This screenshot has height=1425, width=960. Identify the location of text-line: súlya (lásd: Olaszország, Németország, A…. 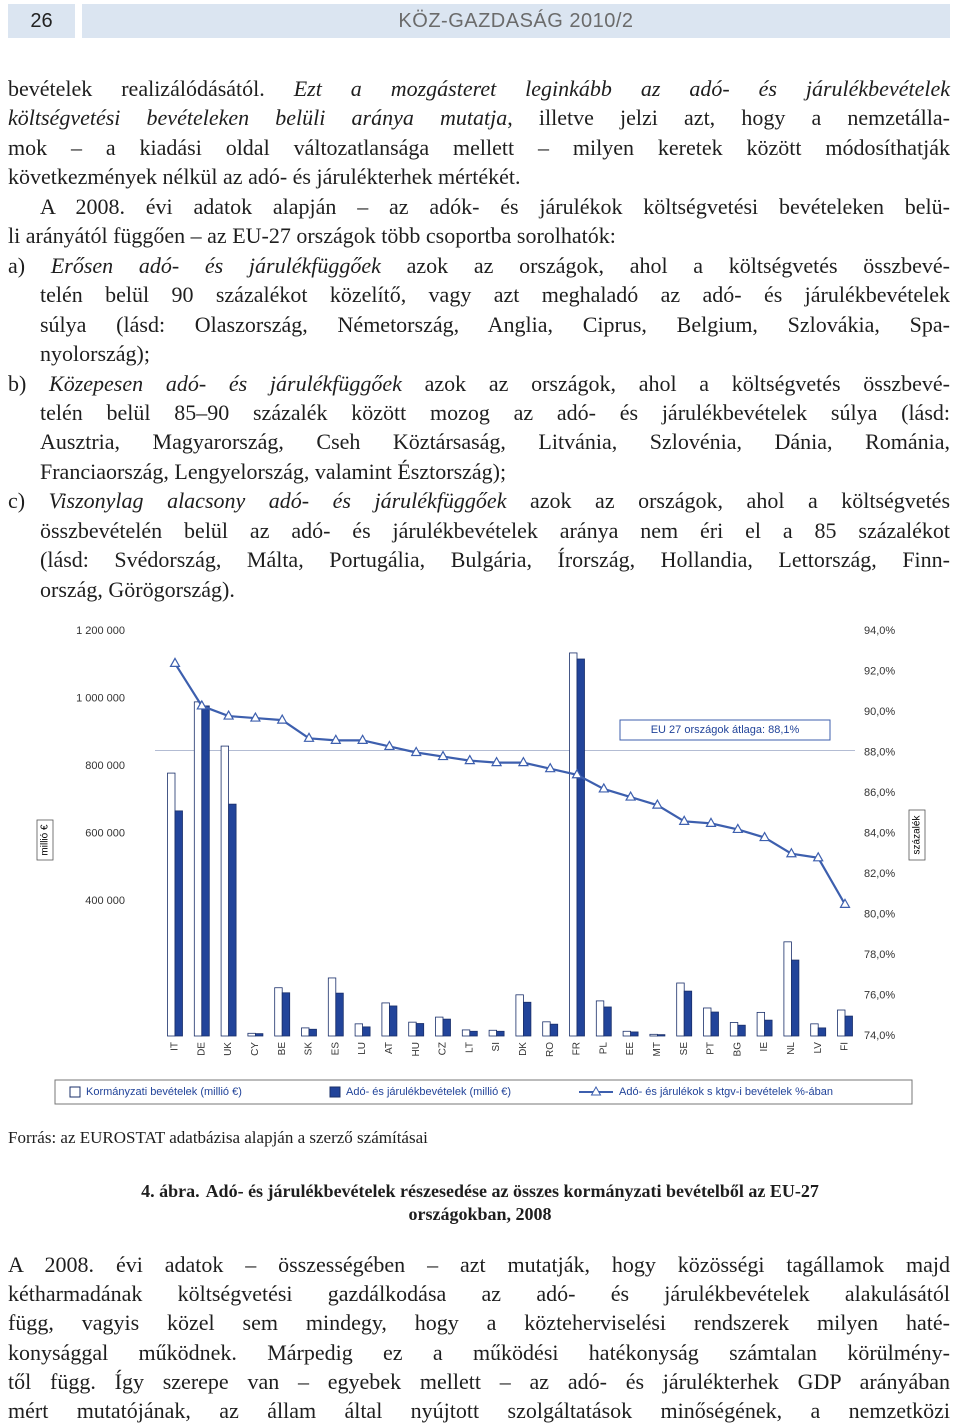
(495, 324).